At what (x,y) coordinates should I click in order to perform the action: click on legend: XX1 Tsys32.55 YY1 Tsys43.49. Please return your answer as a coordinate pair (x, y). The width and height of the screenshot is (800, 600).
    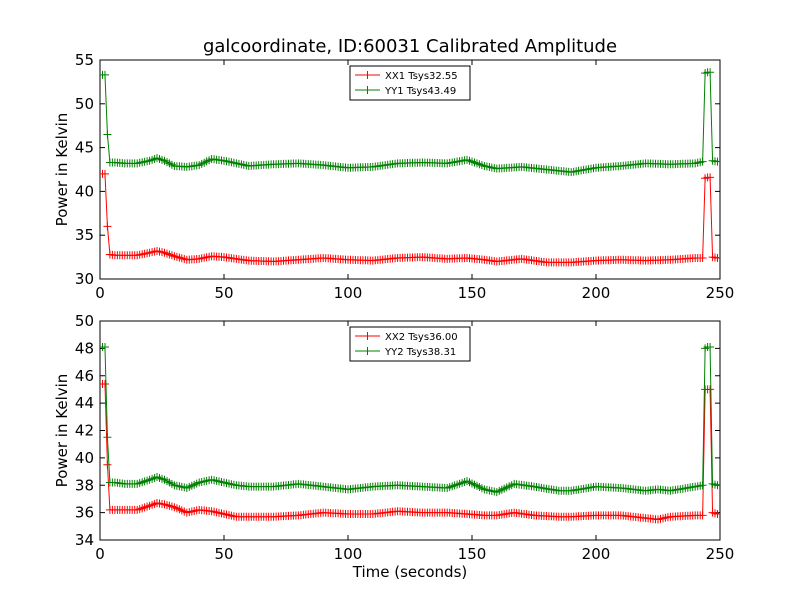
    Looking at the image, I should click on (410, 83).